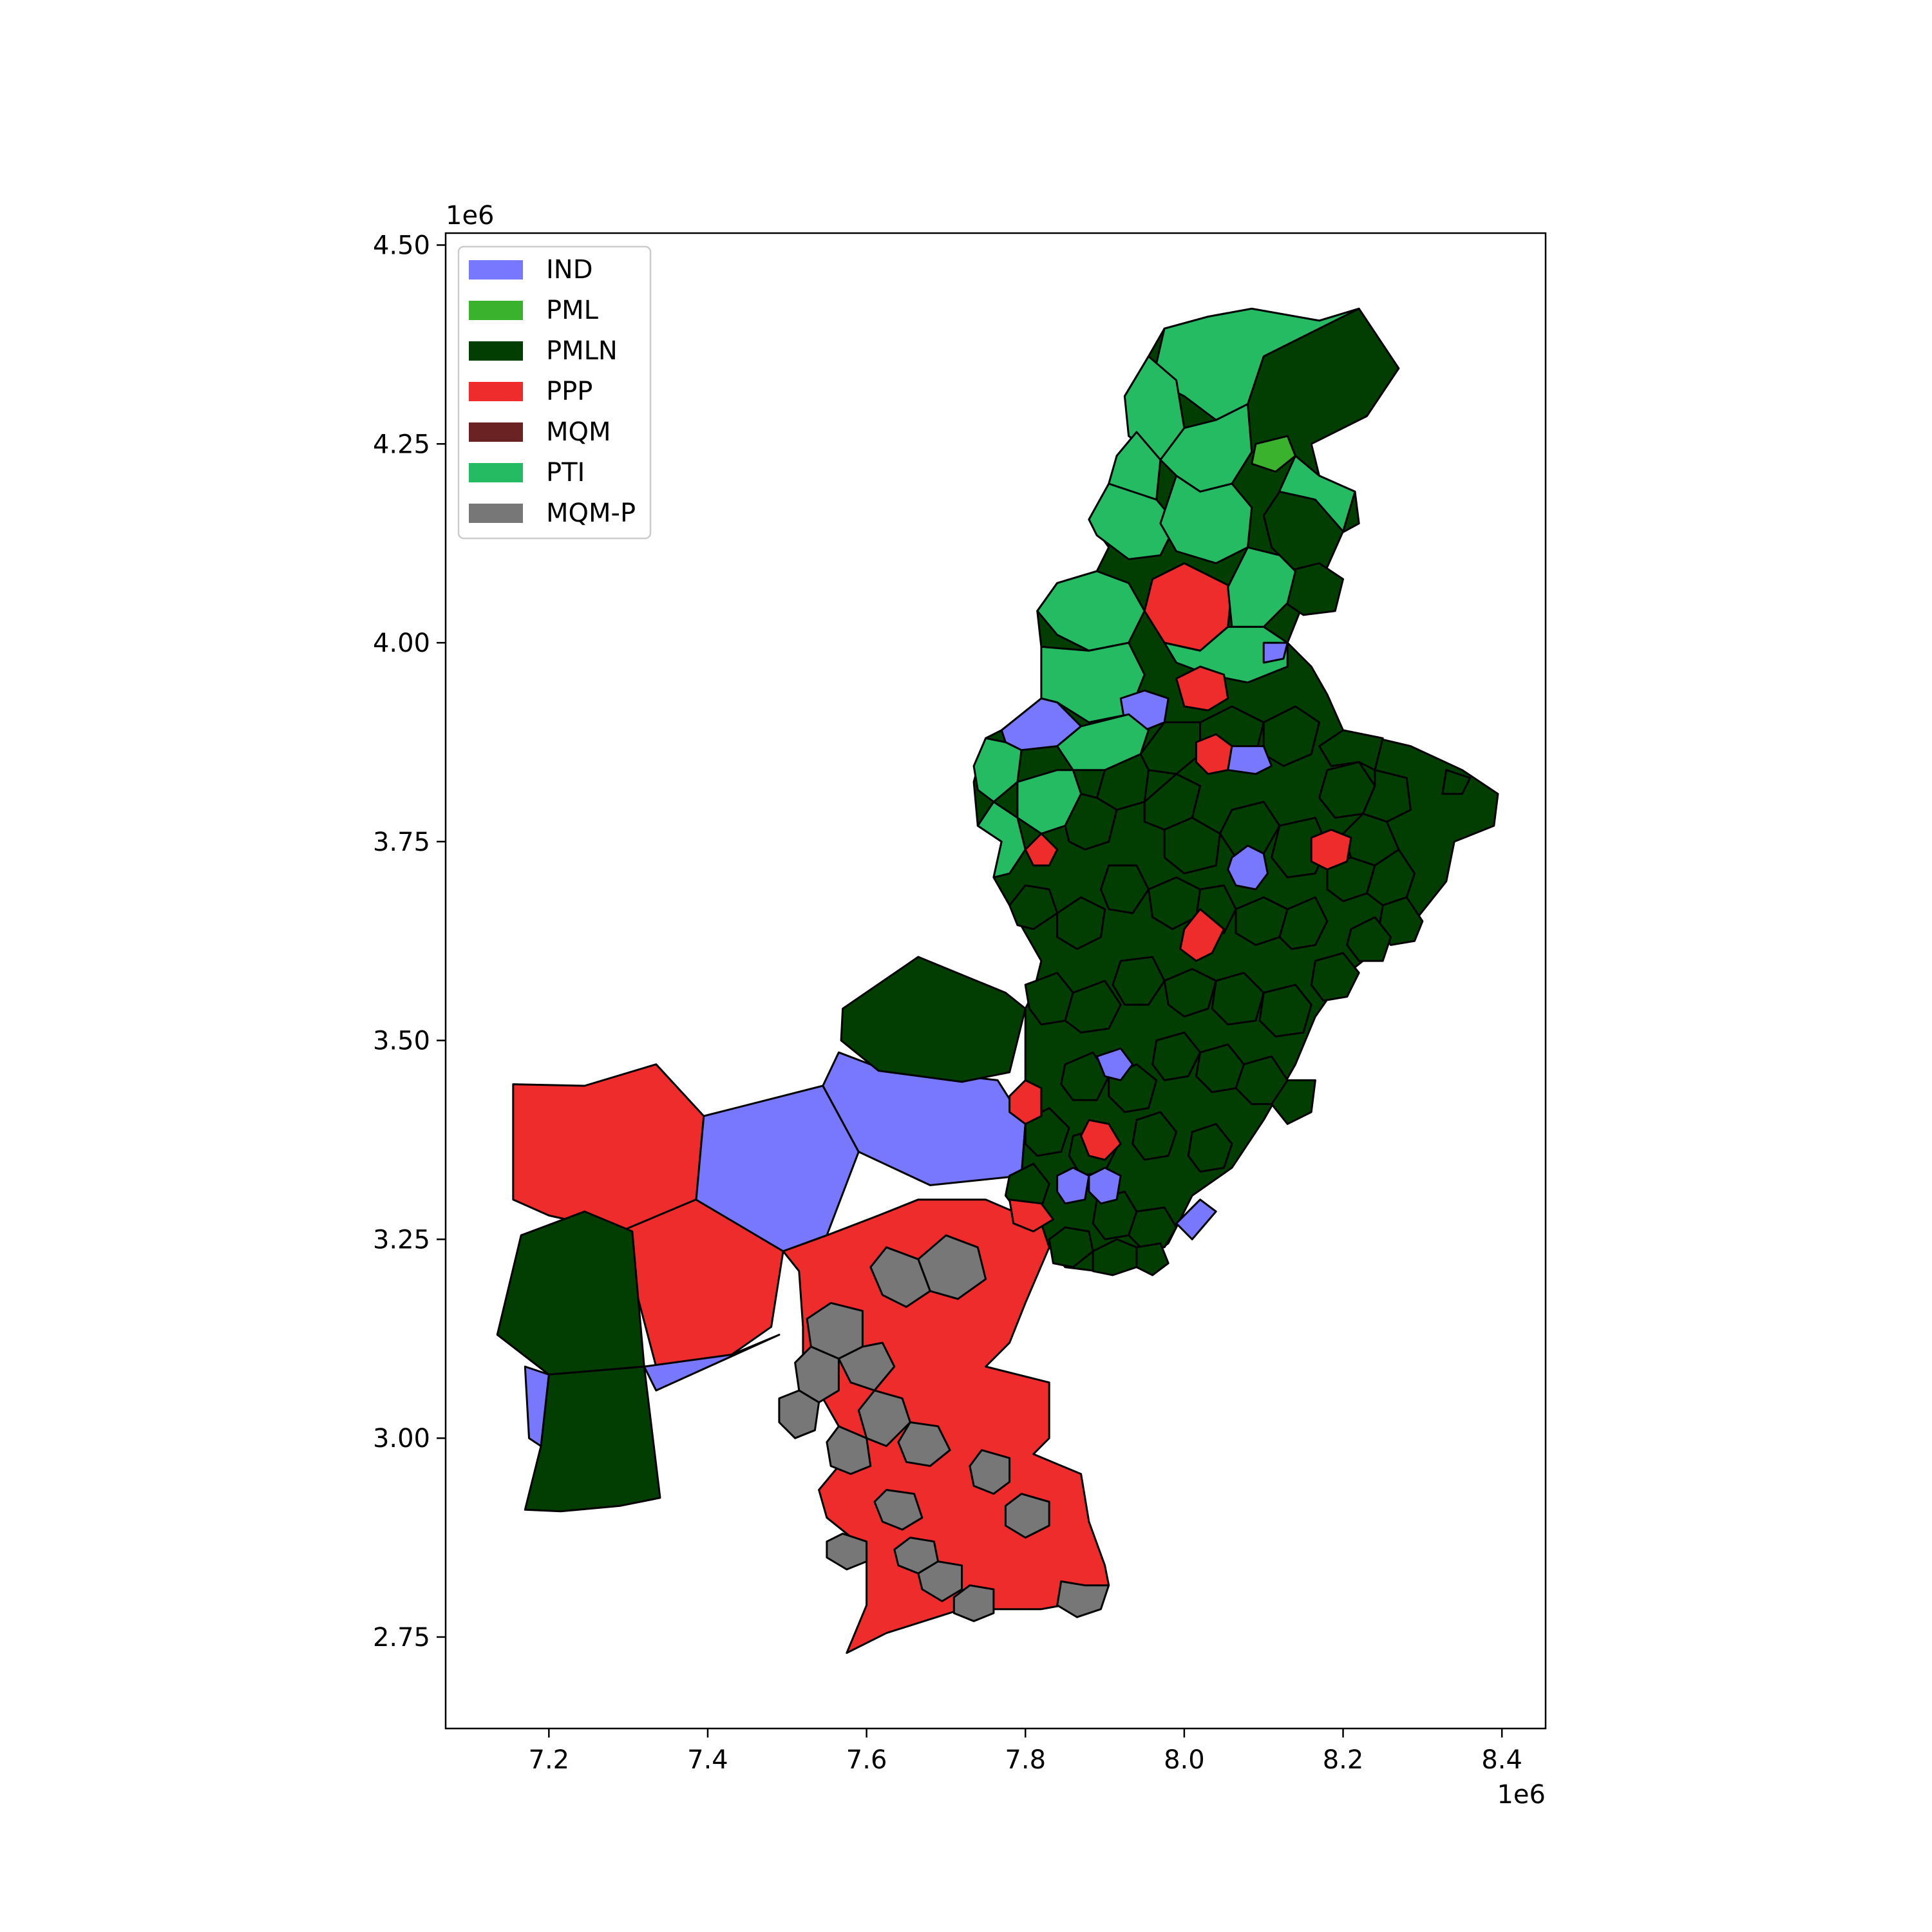  Describe the element at coordinates (1521, 1795) in the screenshot. I see `x-axis-offset-label: 1e6` at that location.